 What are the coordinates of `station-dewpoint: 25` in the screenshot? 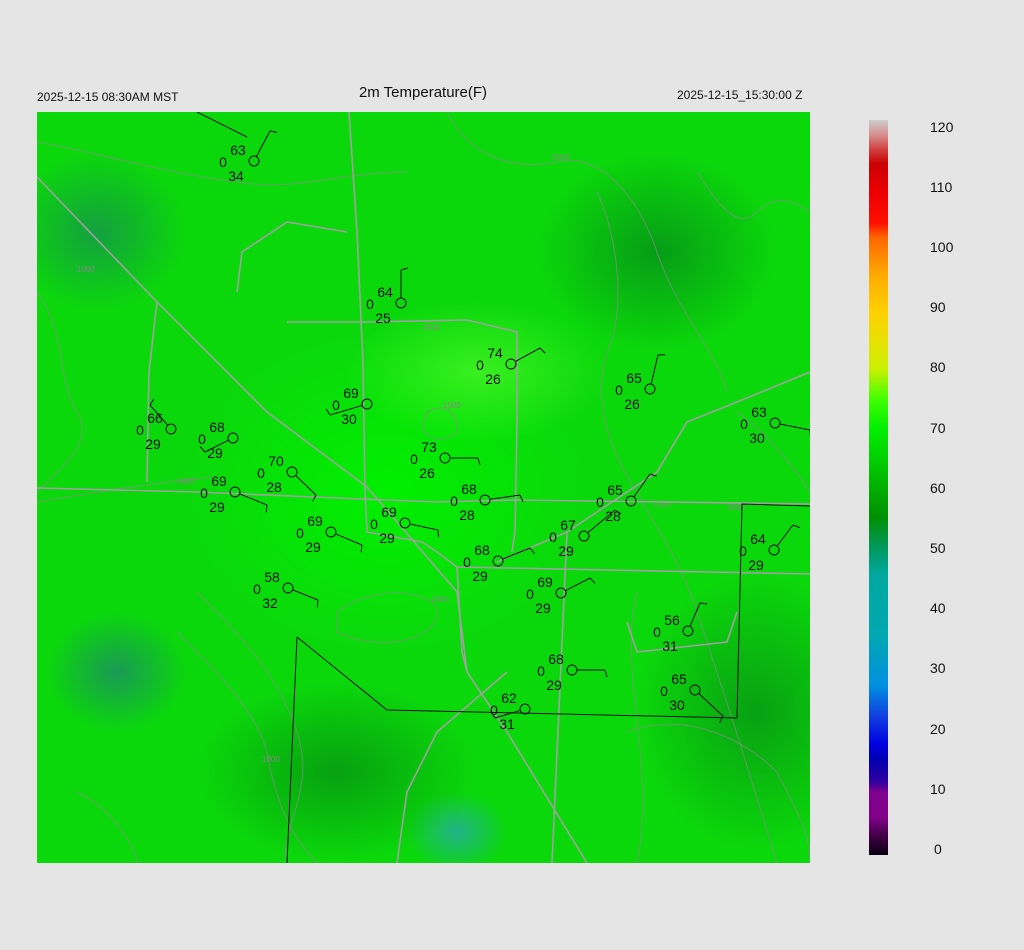 It's located at (383, 318).